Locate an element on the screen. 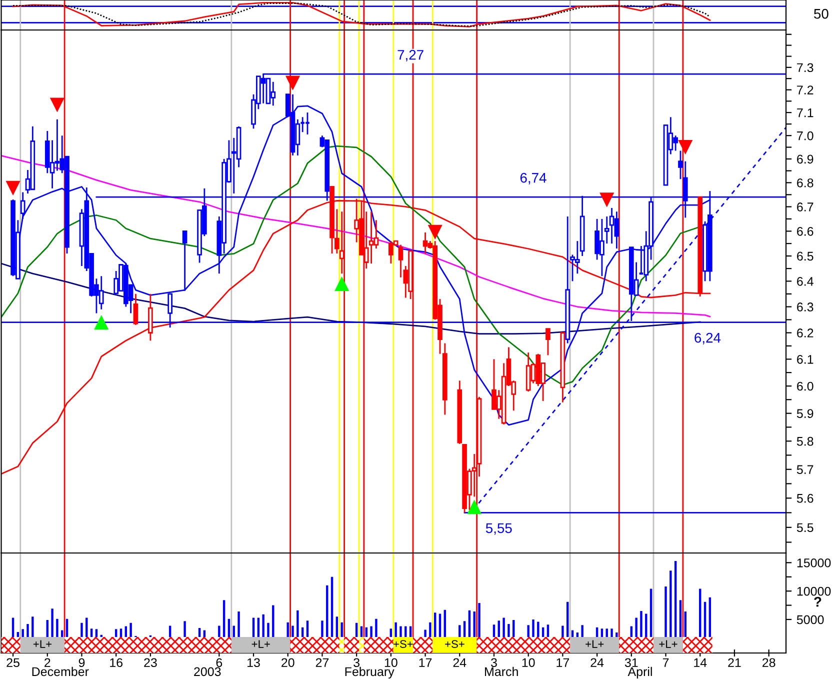  x2-tick-label: April is located at coordinates (640, 672).